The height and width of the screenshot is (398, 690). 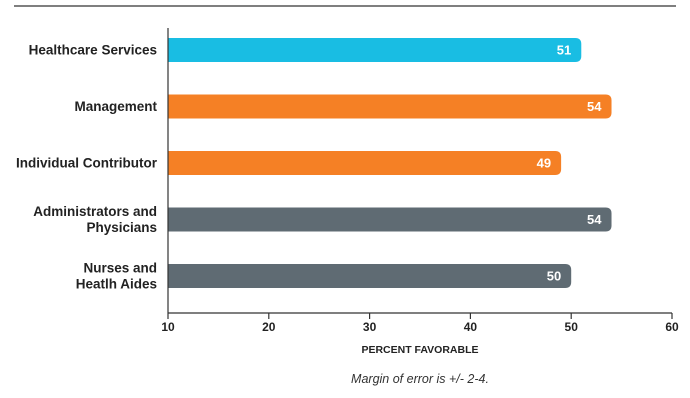 I want to click on category-label: Individual Contributor, so click(x=87, y=163).